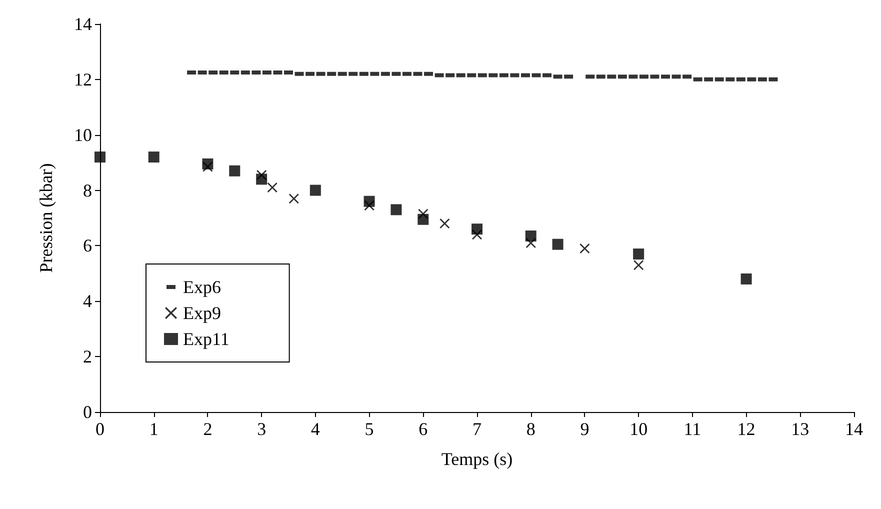  Describe the element at coordinates (693, 429) in the screenshot. I see `x-tick-label: 11` at that location.